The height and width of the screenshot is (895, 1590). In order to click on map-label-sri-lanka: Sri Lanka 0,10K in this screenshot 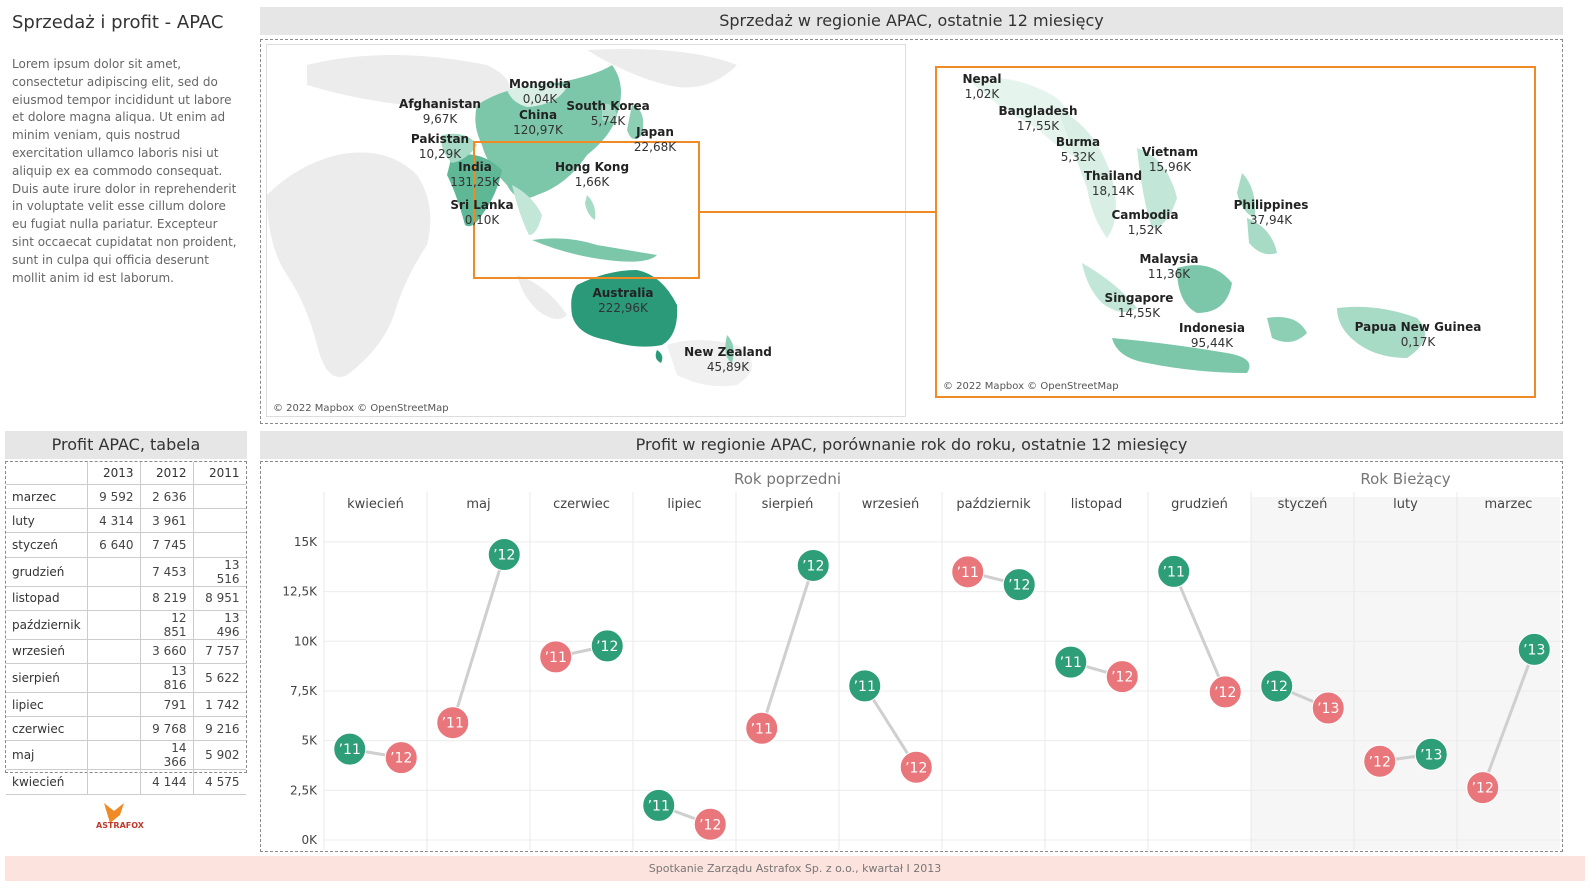, I will do `click(481, 213)`.